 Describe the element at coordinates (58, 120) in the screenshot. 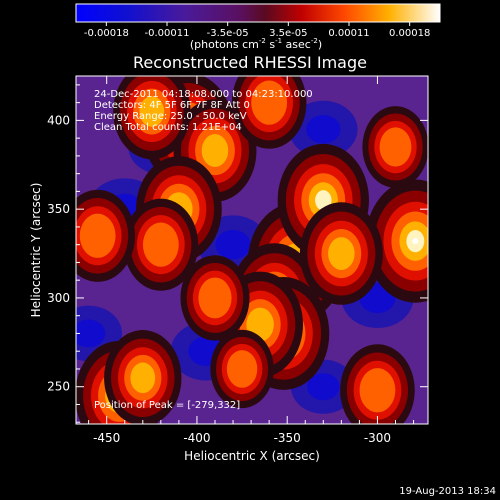

I see `y-tick-label: 400` at that location.